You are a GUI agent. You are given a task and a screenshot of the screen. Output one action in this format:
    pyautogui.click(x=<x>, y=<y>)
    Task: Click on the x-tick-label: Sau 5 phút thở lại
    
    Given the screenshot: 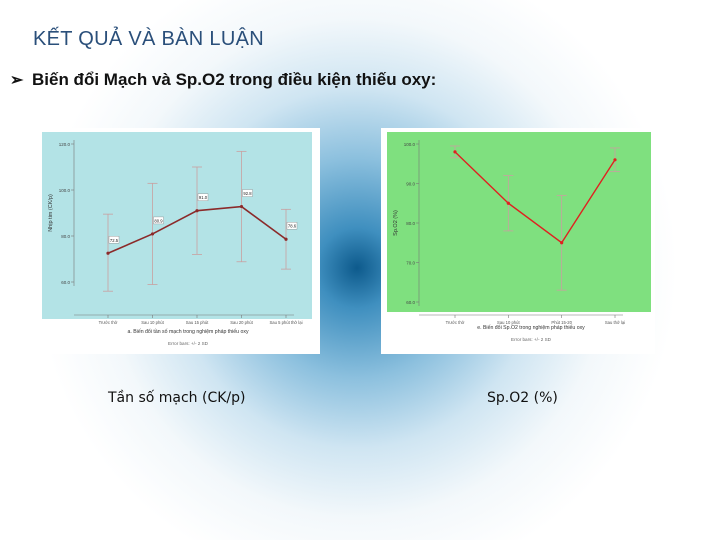 What is the action you would take?
    pyautogui.click(x=285, y=322)
    